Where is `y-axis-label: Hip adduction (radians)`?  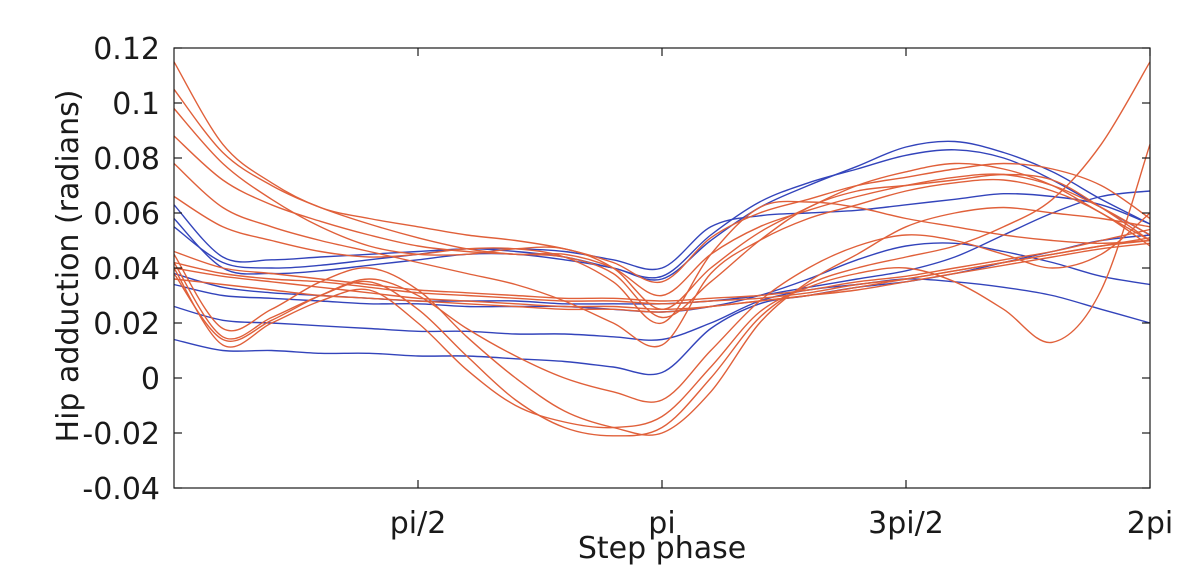
y-axis-label: Hip adduction (radians) is located at coordinates (68, 266).